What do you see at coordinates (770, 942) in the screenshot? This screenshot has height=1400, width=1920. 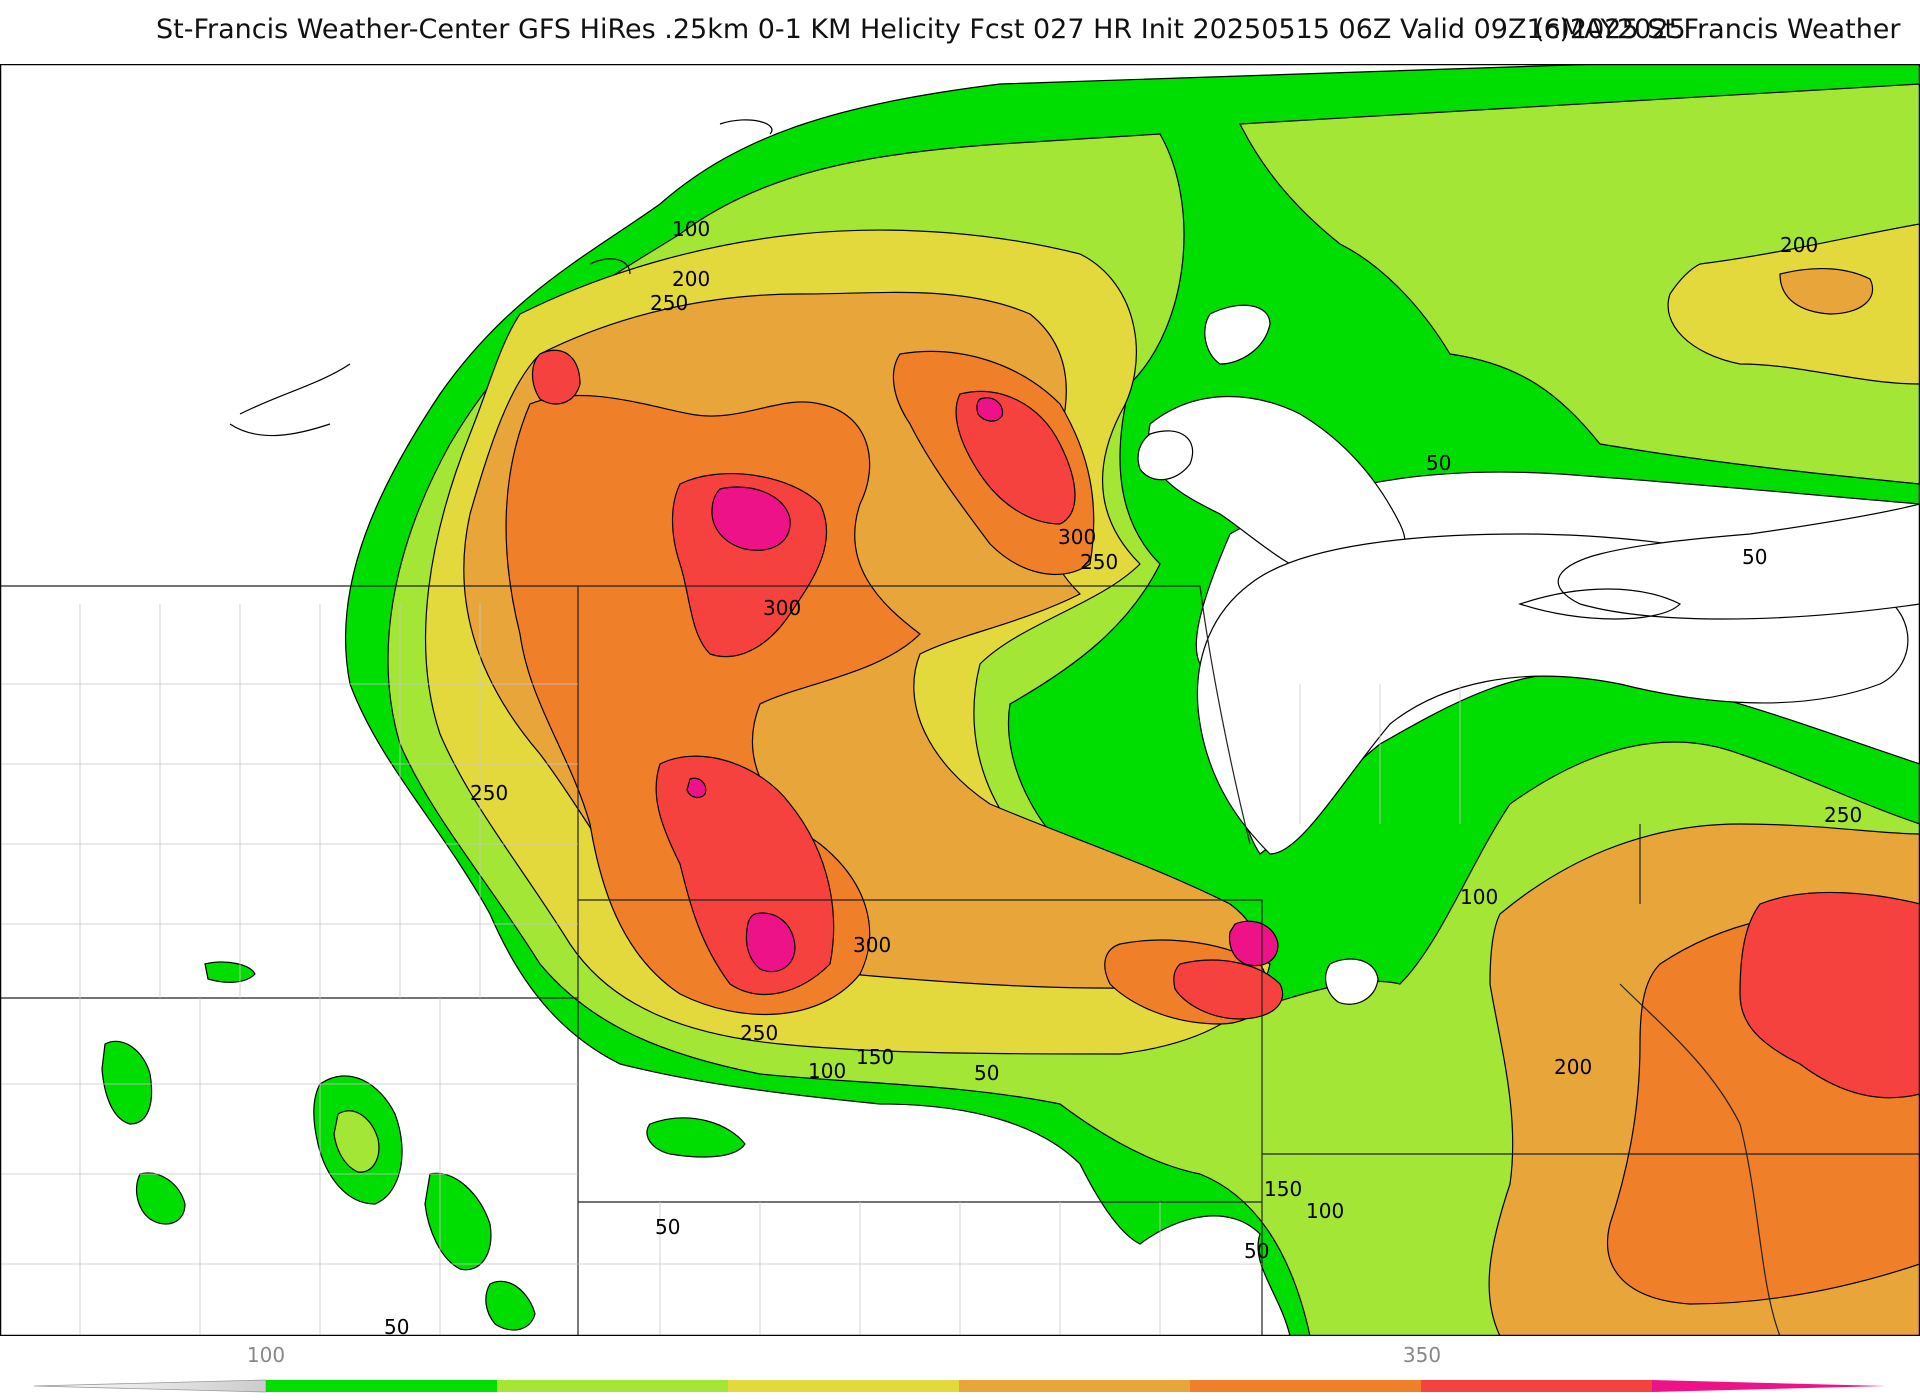 I see `helicity-fill-400-b` at bounding box center [770, 942].